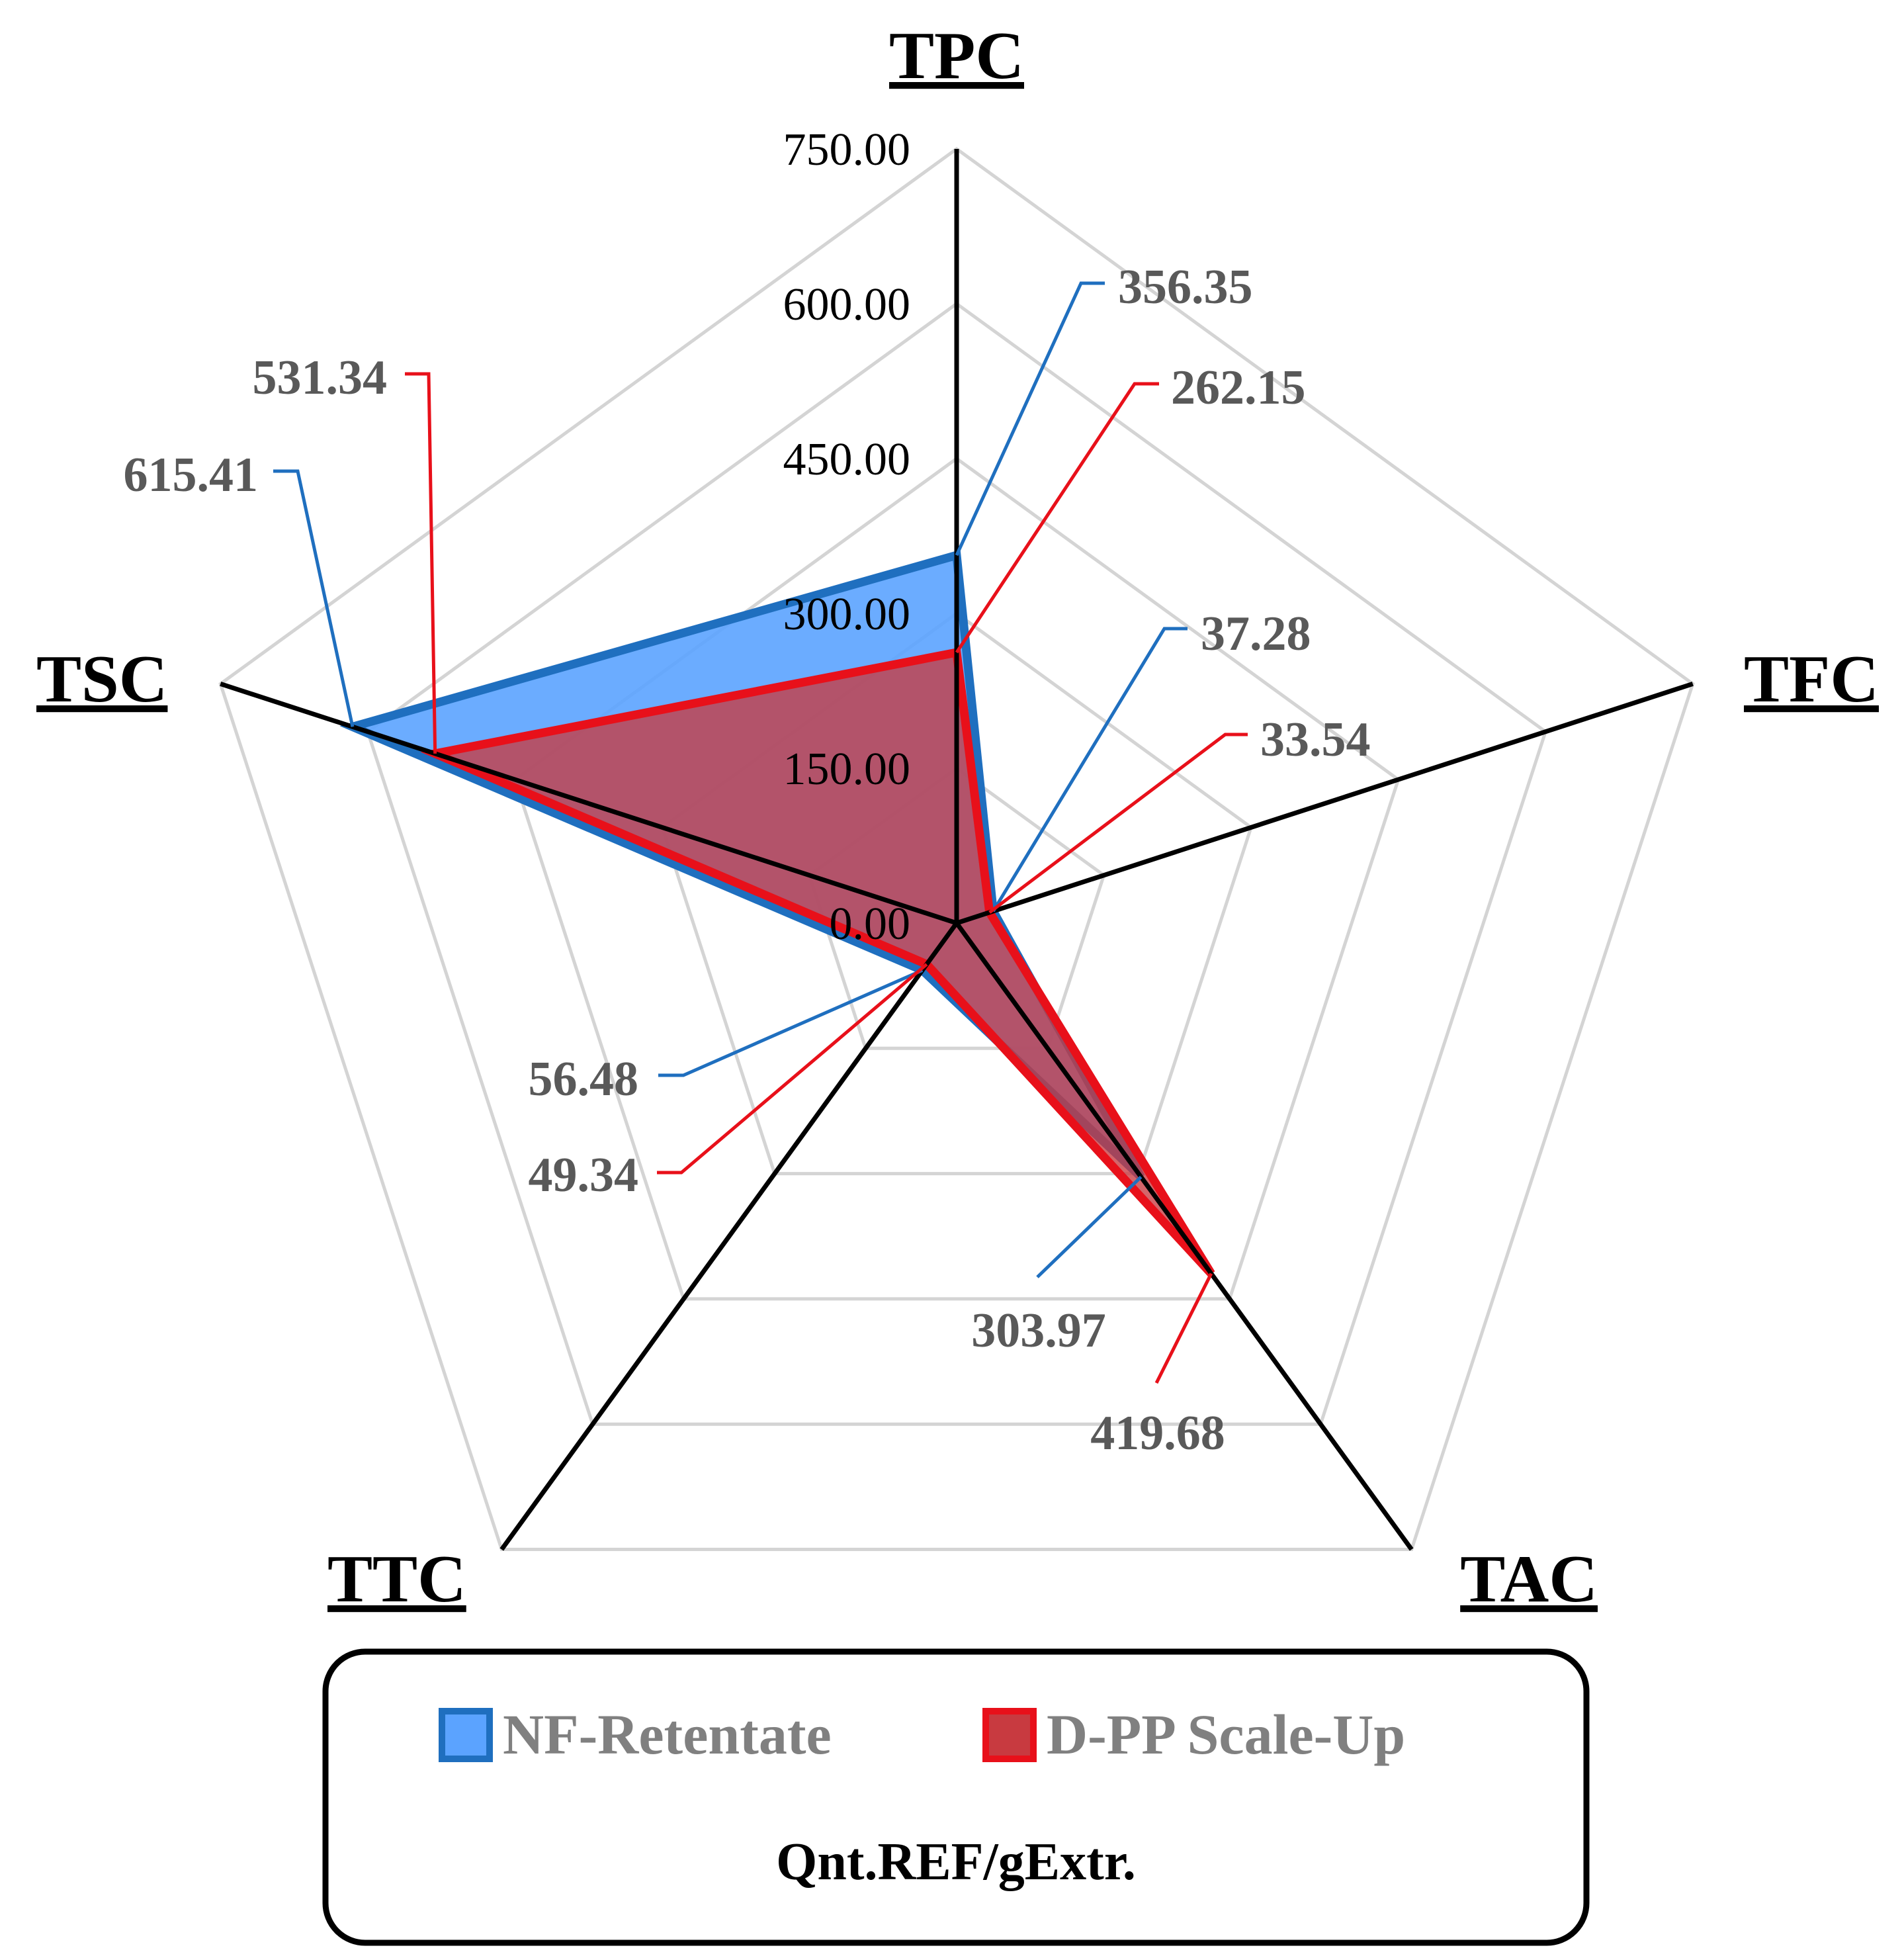 This screenshot has width=1902, height=1960. Describe the element at coordinates (396, 1579) in the screenshot. I see `axis-title-ttc: TTC` at that location.